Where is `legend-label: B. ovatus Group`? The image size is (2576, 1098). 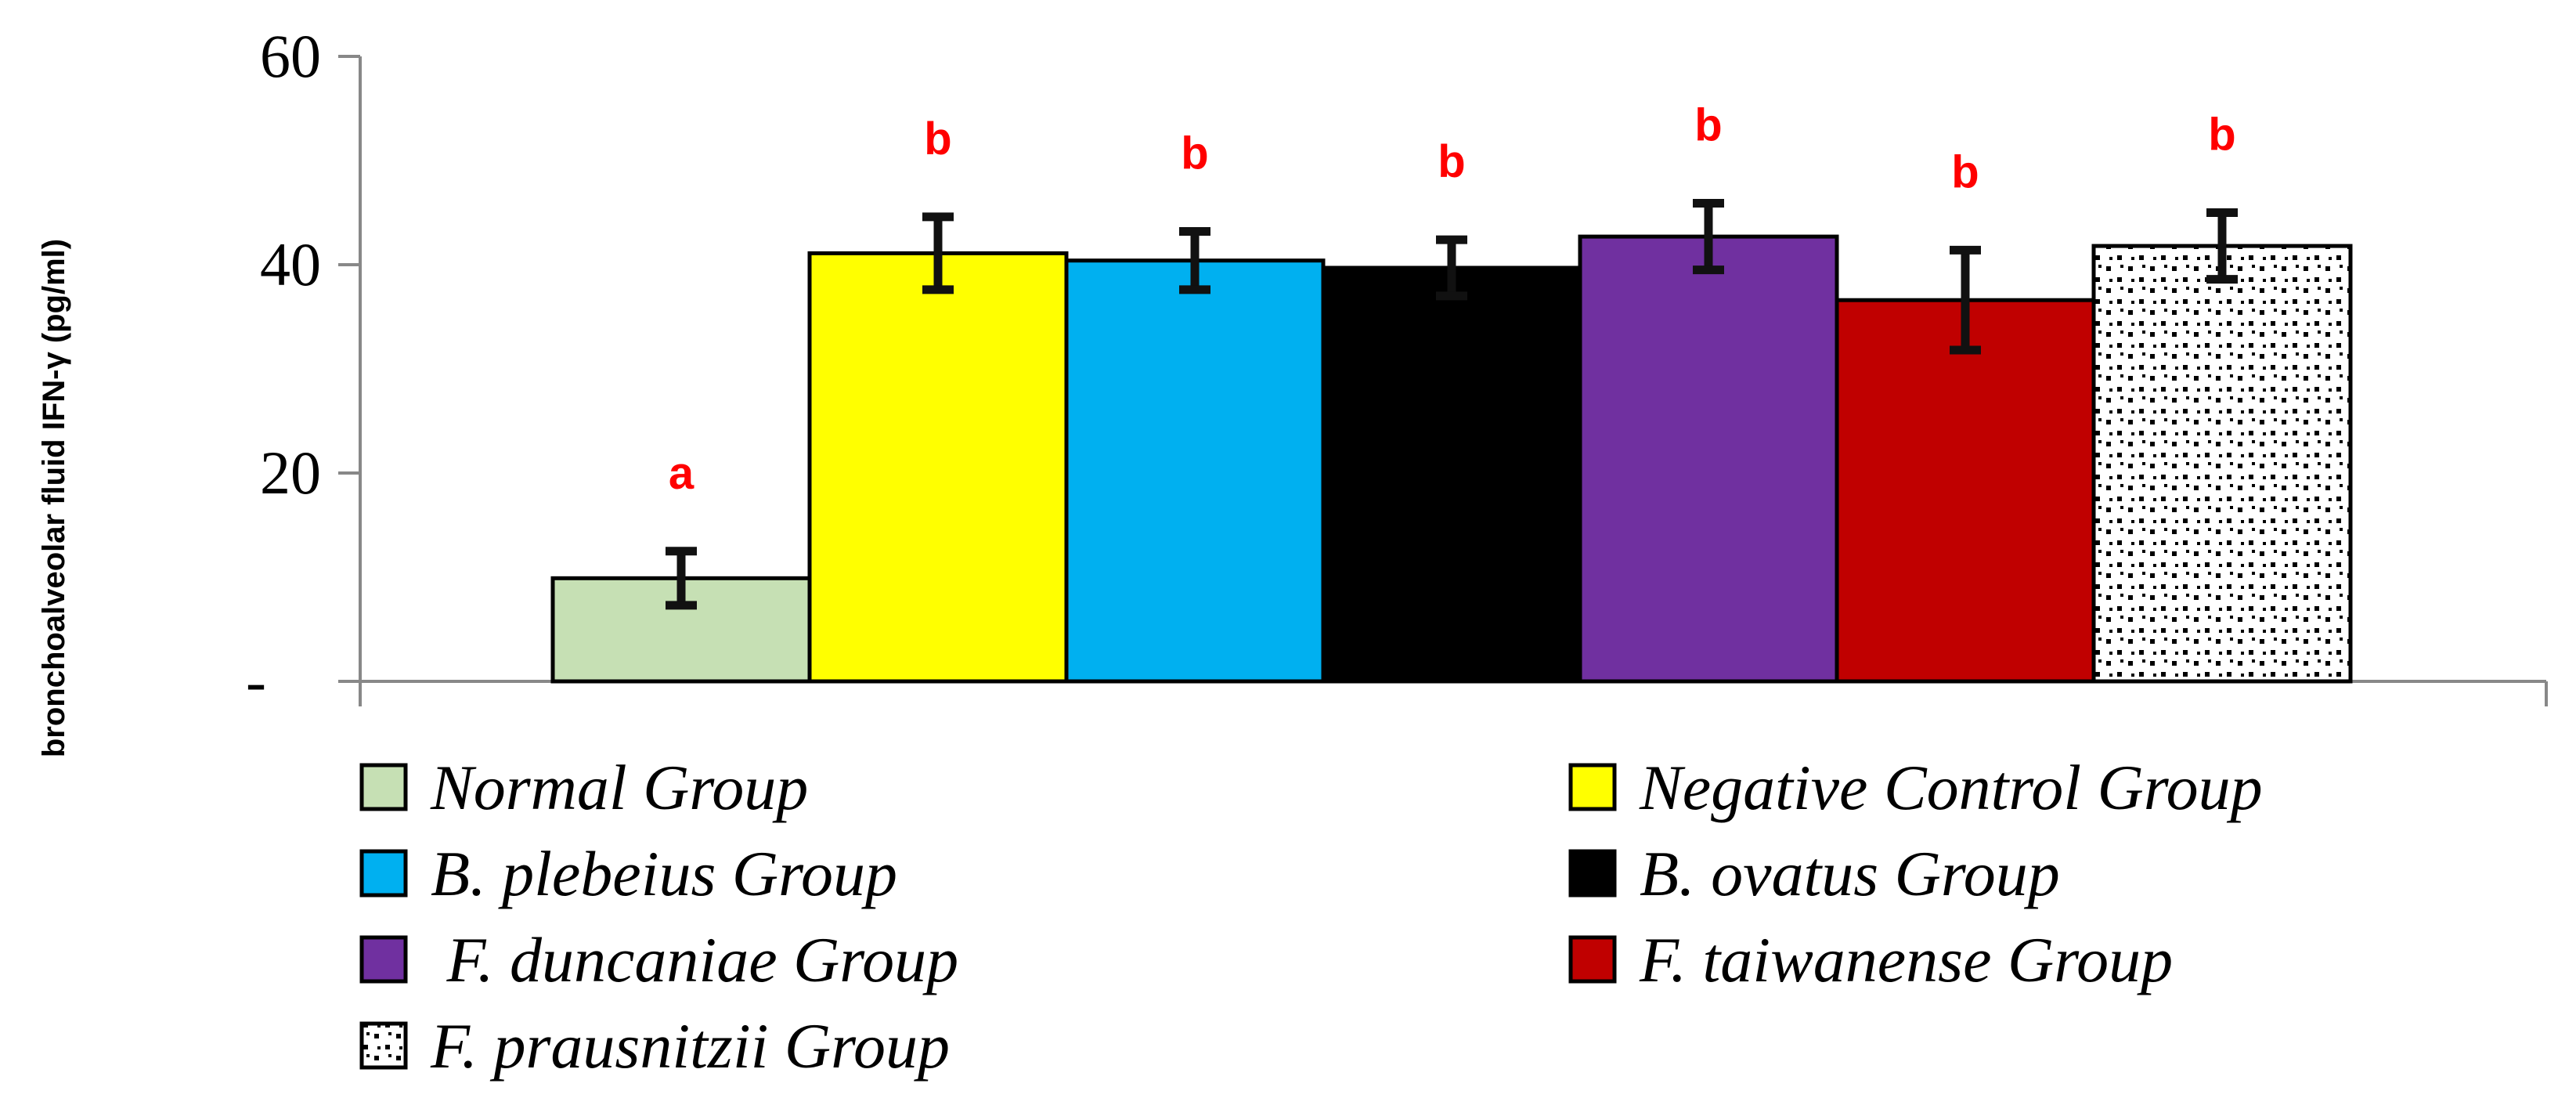 legend-label: B. ovatus Group is located at coordinates (1850, 873).